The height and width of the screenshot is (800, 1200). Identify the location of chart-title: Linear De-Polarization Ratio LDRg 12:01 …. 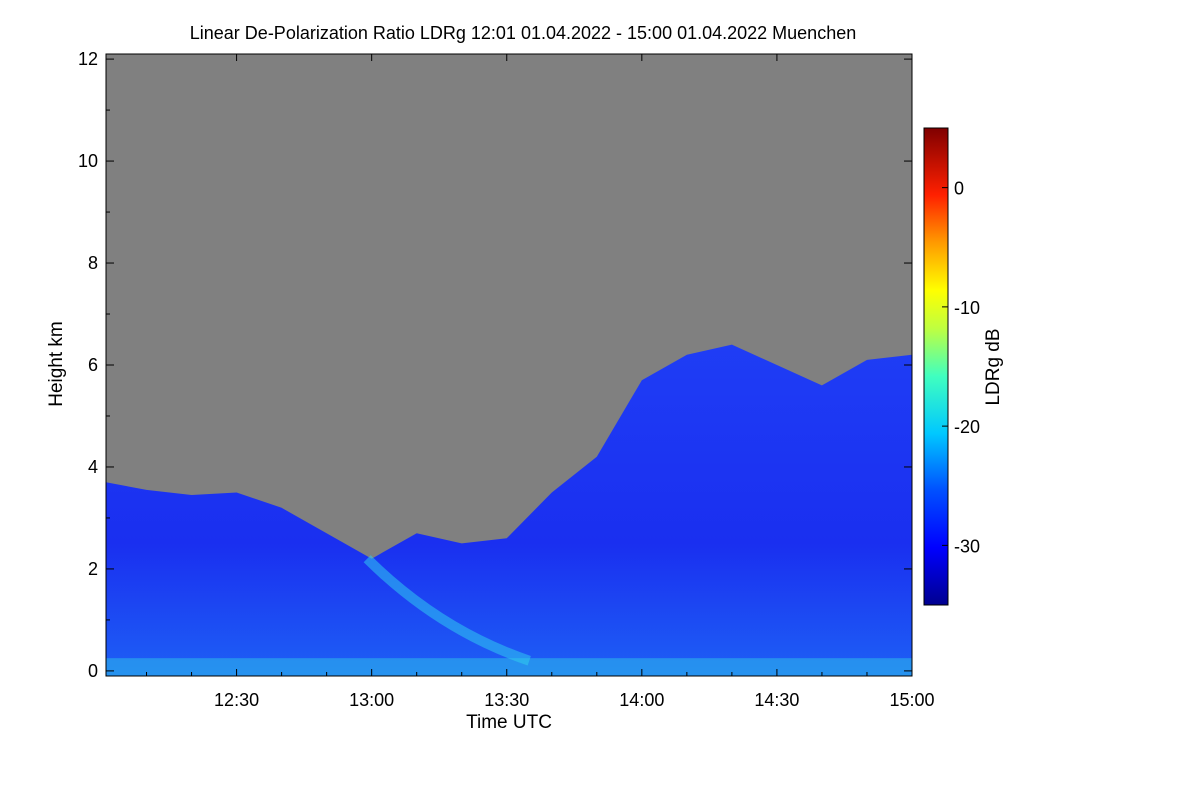
(523, 33).